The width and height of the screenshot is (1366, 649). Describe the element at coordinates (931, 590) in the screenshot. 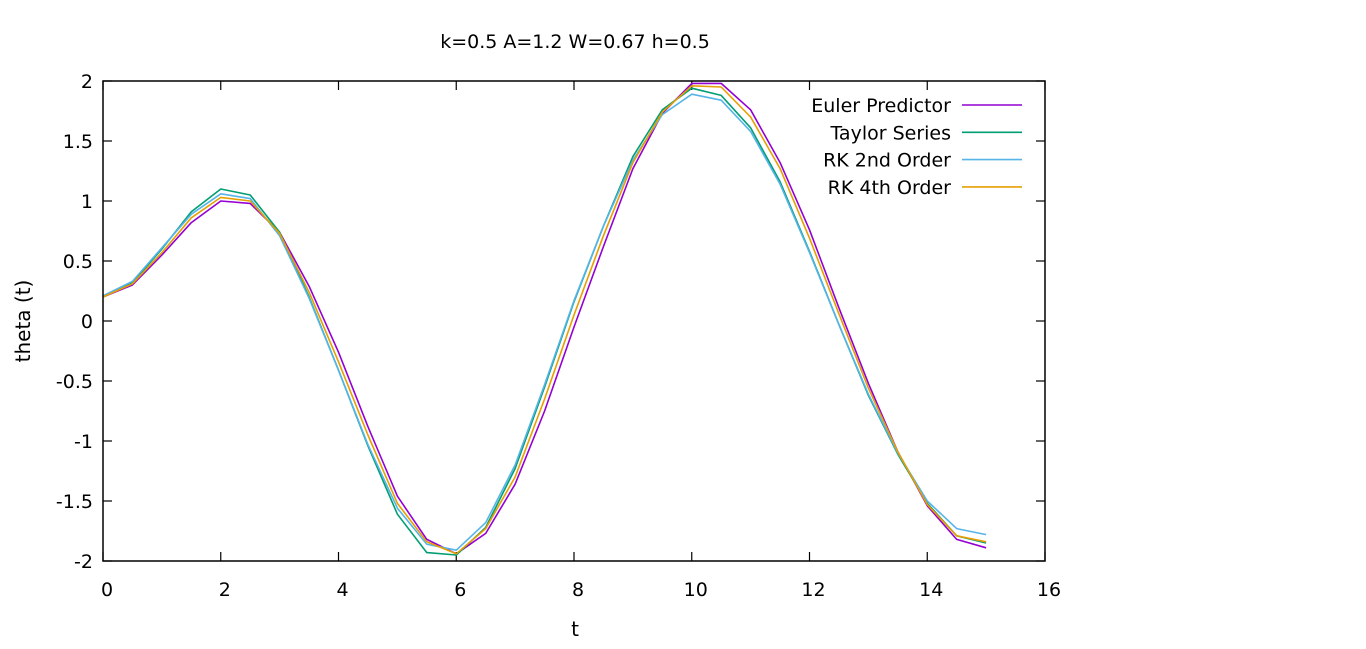

I see `x-tick-label: 14` at that location.